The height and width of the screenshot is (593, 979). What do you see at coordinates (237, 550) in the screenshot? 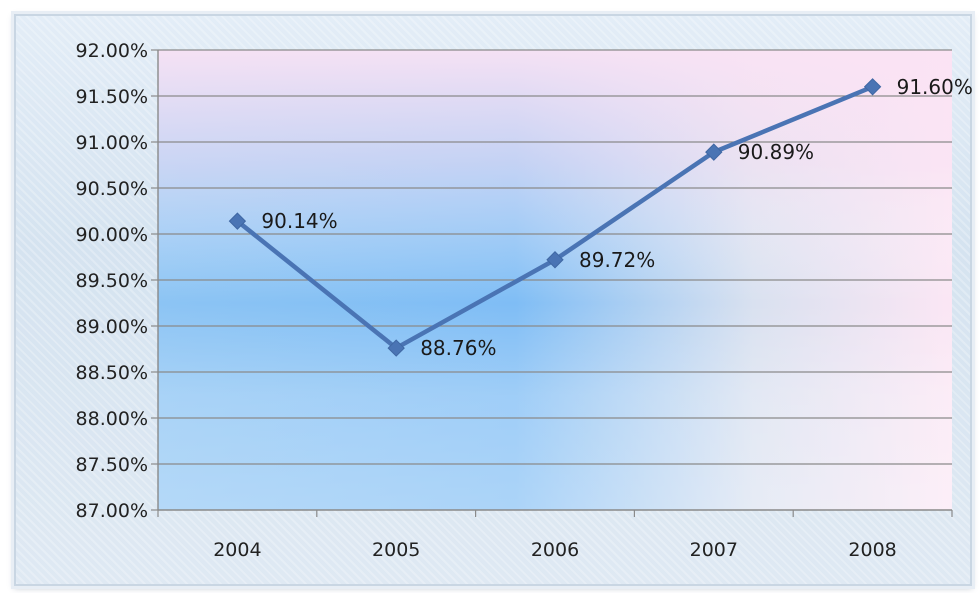
I see `x-tick-label: 2004` at bounding box center [237, 550].